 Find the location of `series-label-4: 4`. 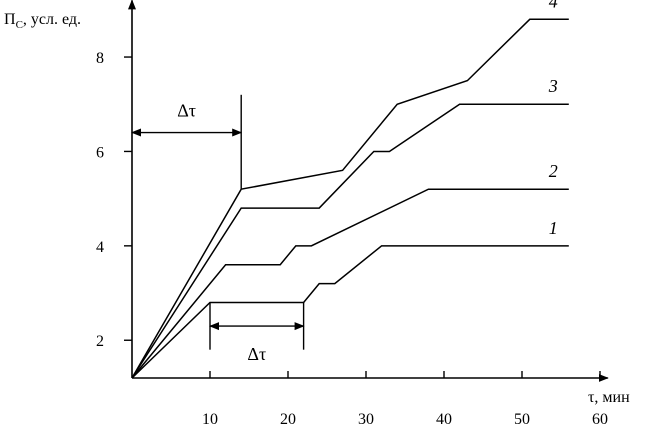

series-label-4: 4 is located at coordinates (553, 5).